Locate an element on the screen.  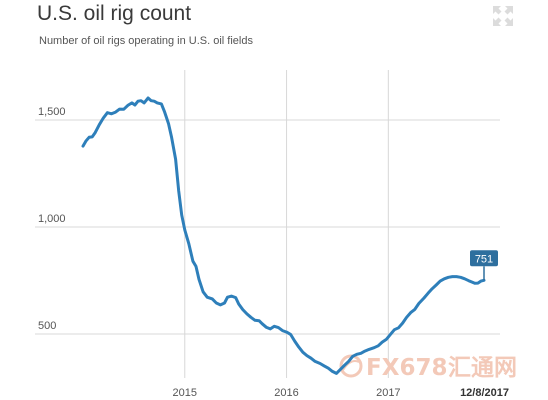
y-tick-label: 1,500 is located at coordinates (52, 112).